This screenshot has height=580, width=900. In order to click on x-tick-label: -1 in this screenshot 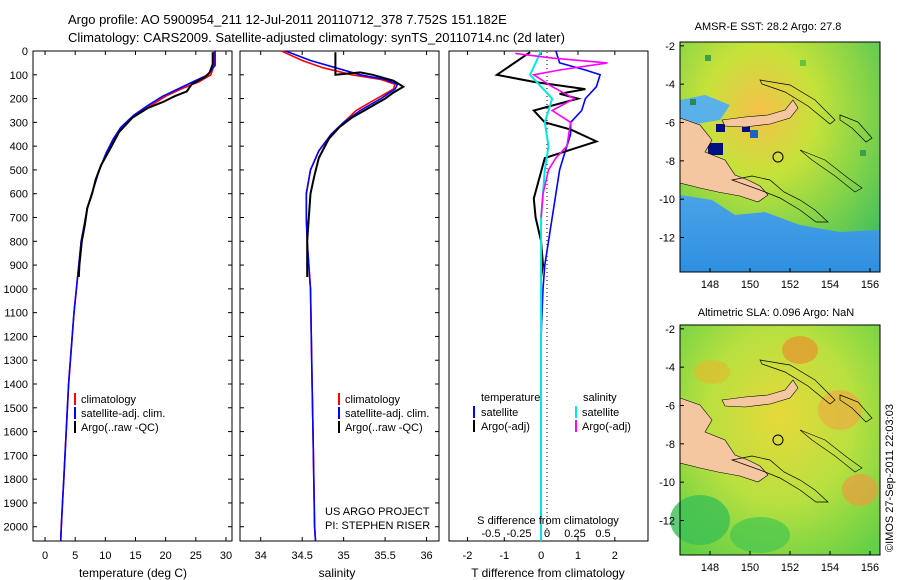, I will do `click(504, 556)`.